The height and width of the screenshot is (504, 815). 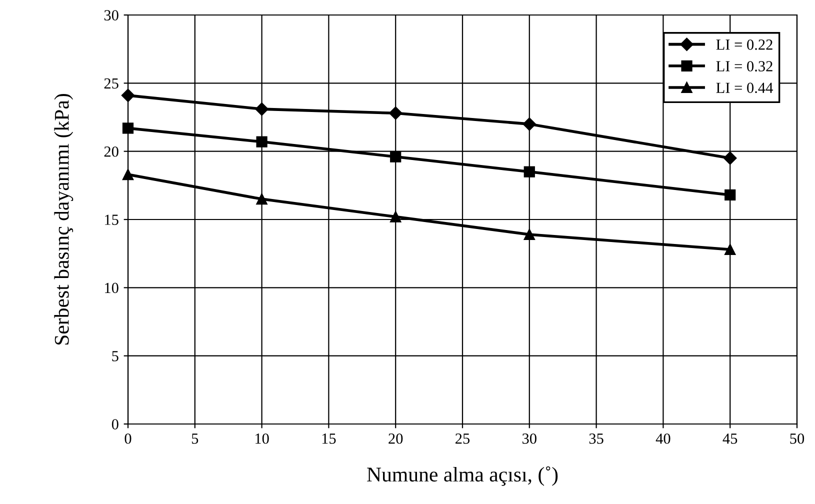 What do you see at coordinates (195, 439) in the screenshot?
I see `x-tick-label: 5` at bounding box center [195, 439].